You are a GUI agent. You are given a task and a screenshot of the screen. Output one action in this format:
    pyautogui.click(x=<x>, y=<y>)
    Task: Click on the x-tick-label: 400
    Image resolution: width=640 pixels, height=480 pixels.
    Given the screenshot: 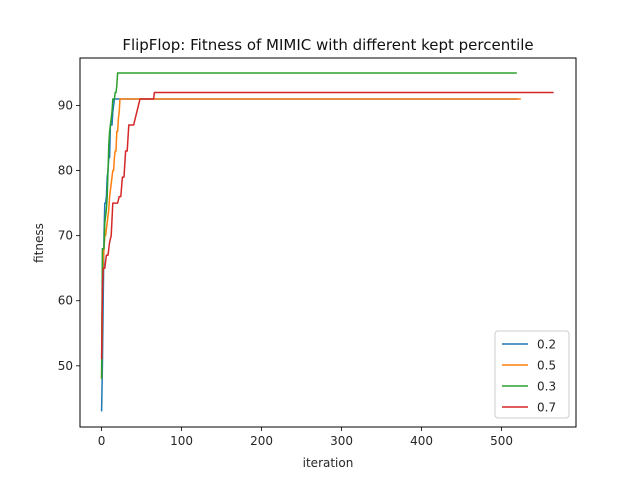 What is the action you would take?
    pyautogui.click(x=421, y=441)
    